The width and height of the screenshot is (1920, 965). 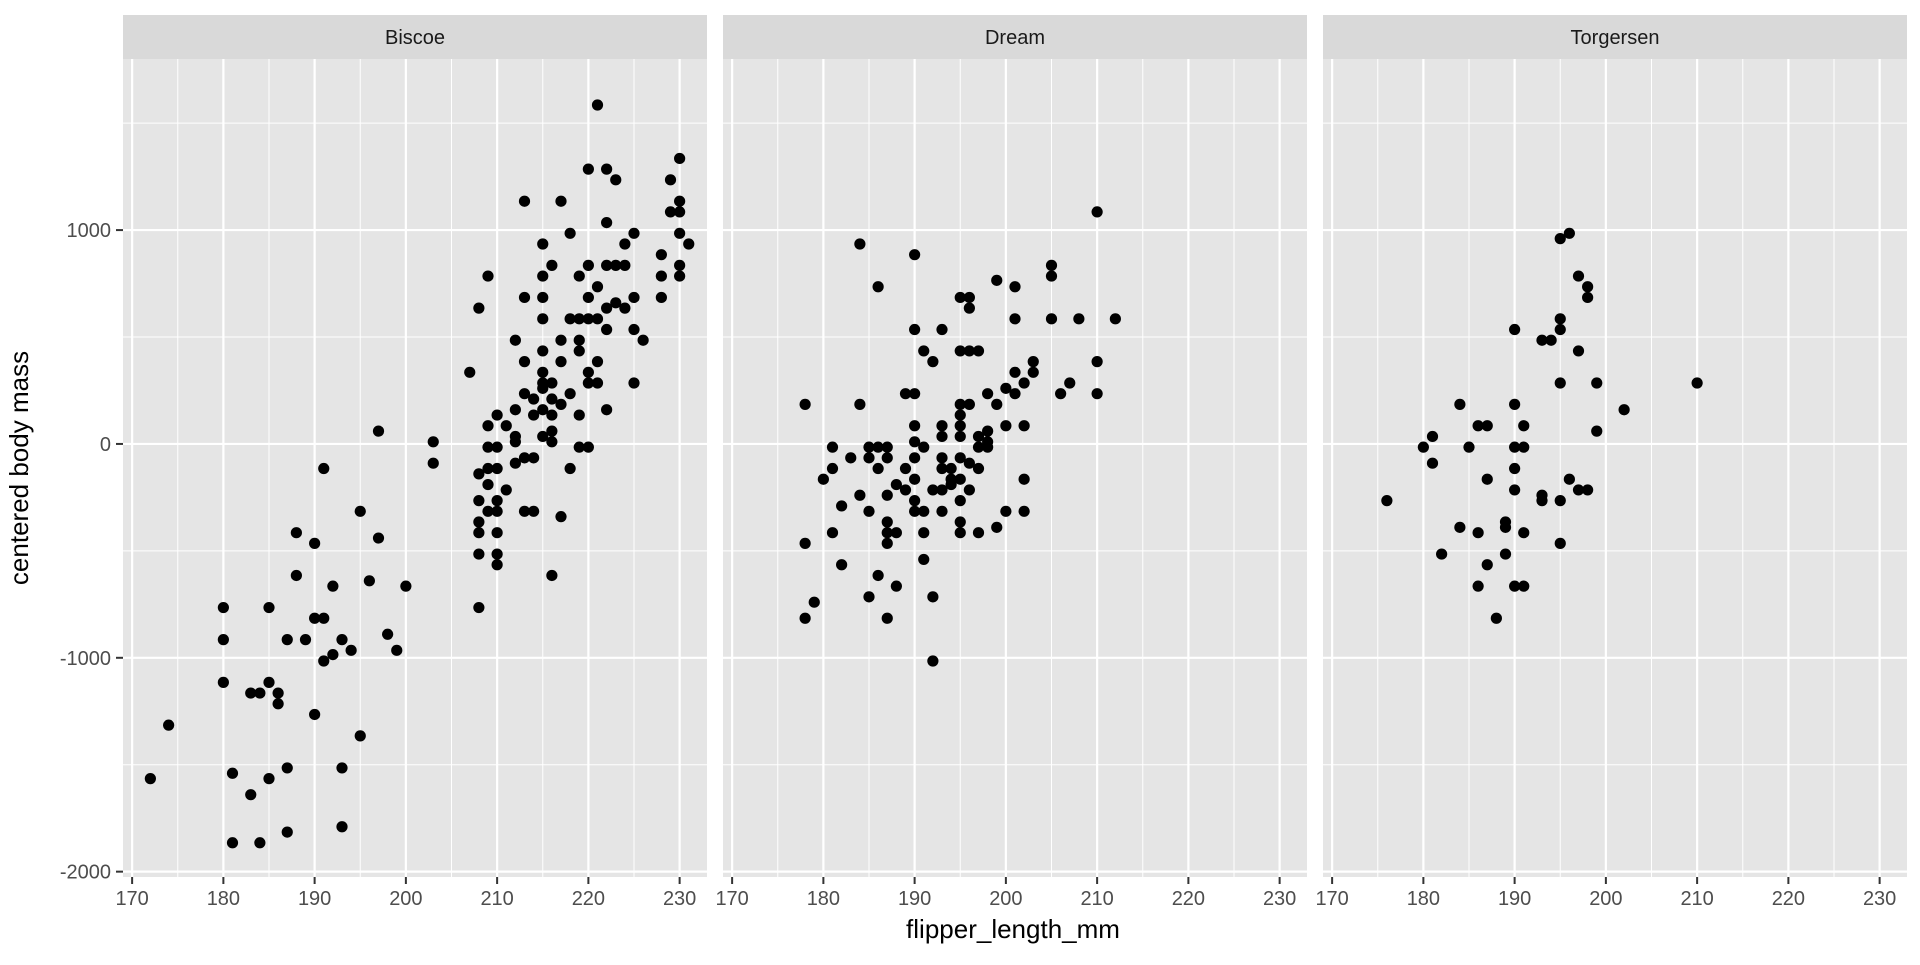 I want to click on facet-strip, so click(x=415, y=37).